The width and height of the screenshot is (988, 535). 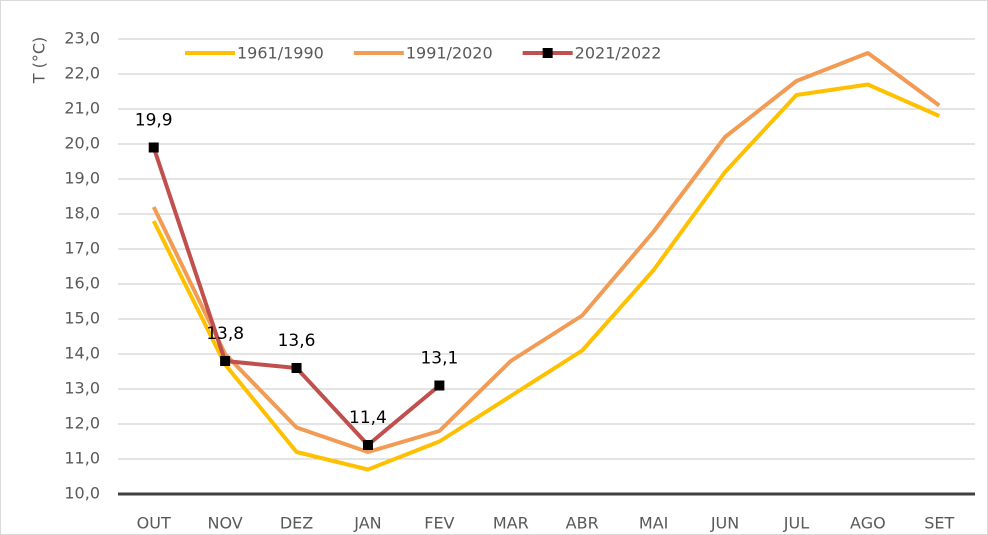 What do you see at coordinates (297, 341) in the screenshot?
I see `data-label: 13,6` at bounding box center [297, 341].